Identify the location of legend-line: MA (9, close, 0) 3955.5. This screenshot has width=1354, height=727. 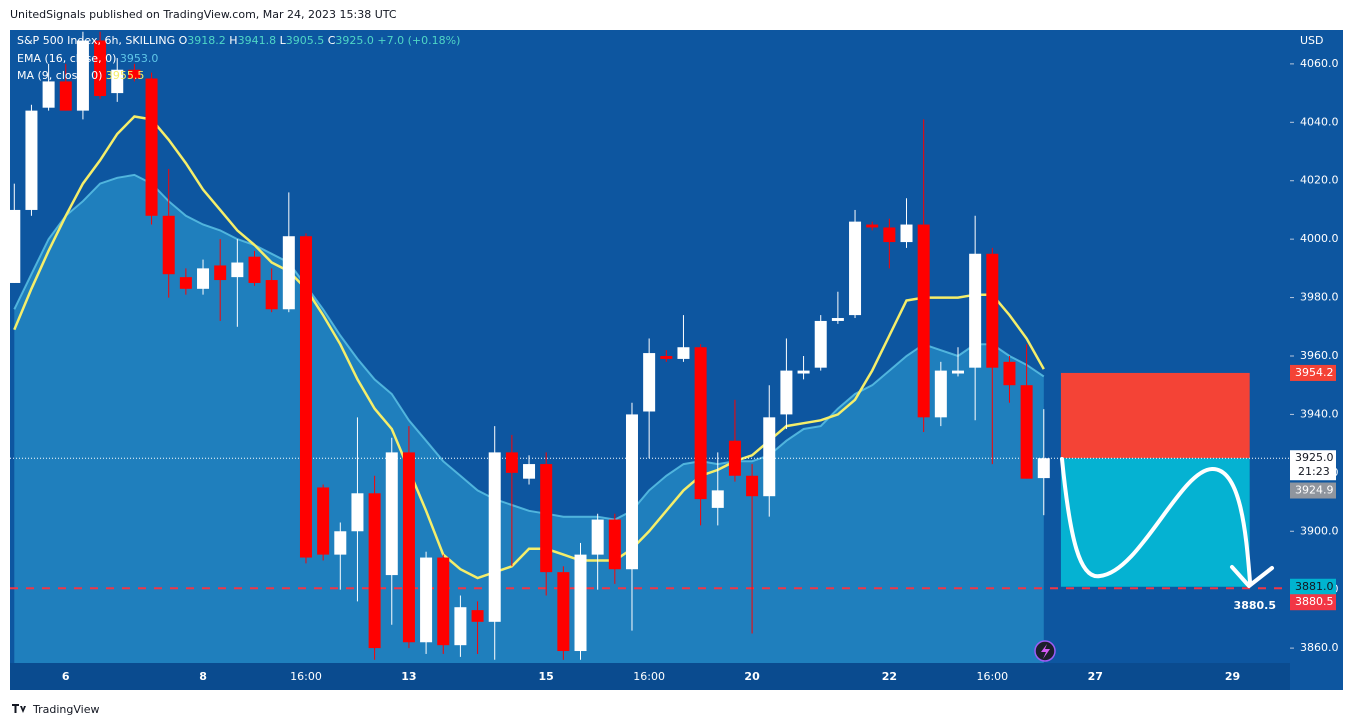
(80, 75).